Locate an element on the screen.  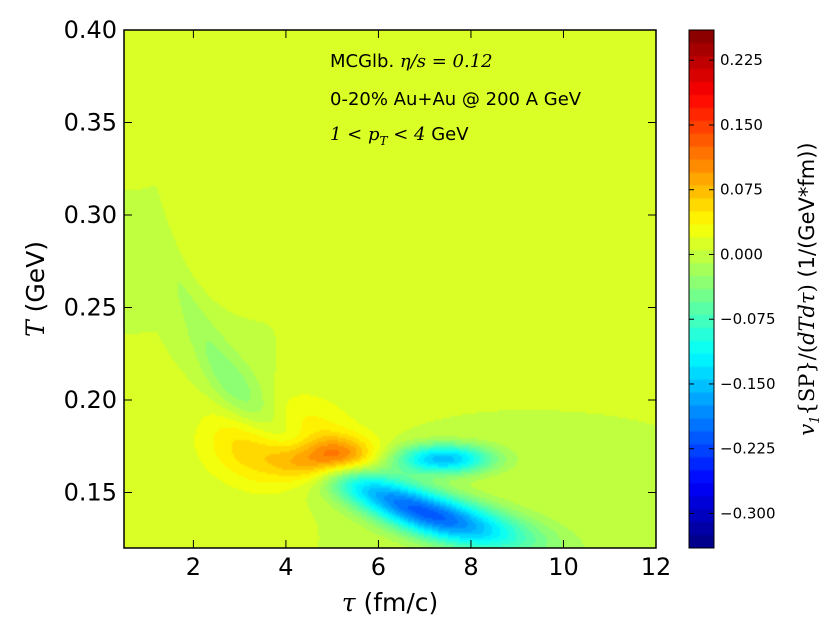
y-tick-label: 0.30 is located at coordinates (90, 215).